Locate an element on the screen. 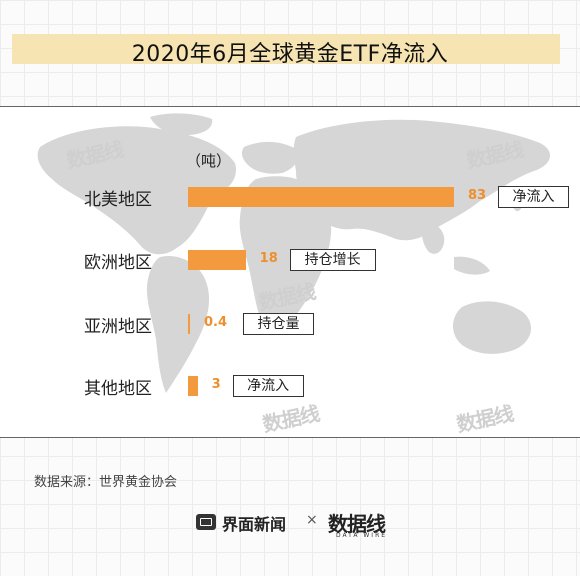 Image resolution: width=580 pixels, height=576 pixels. category-label: 北美地区 is located at coordinates (118, 200).